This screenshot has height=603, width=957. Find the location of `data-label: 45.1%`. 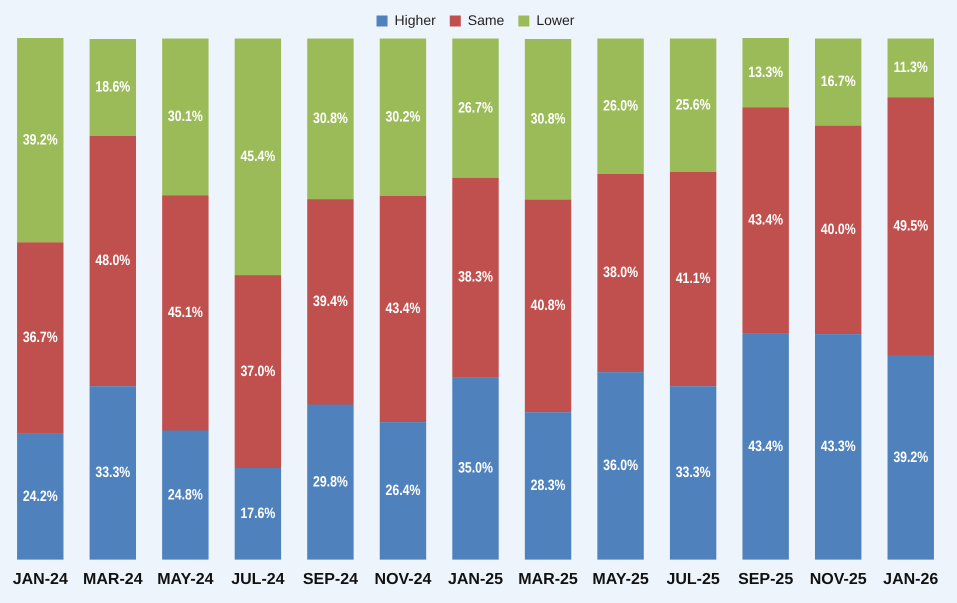

data-label: 45.1% is located at coordinates (185, 312).